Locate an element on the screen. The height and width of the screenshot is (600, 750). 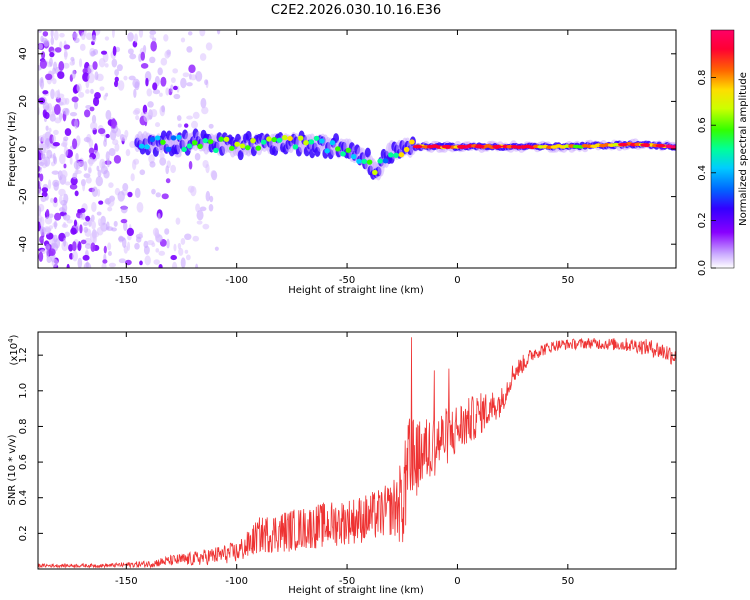
spectrogram-y-tick-label: 20 is located at coordinates (23, 101).